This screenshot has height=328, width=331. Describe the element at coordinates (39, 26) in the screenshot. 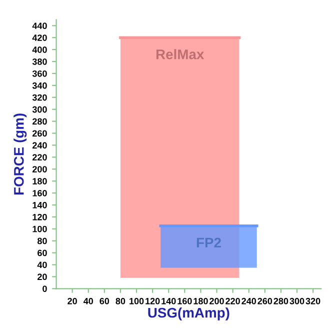

I see `y-tick-label: 440` at that location.